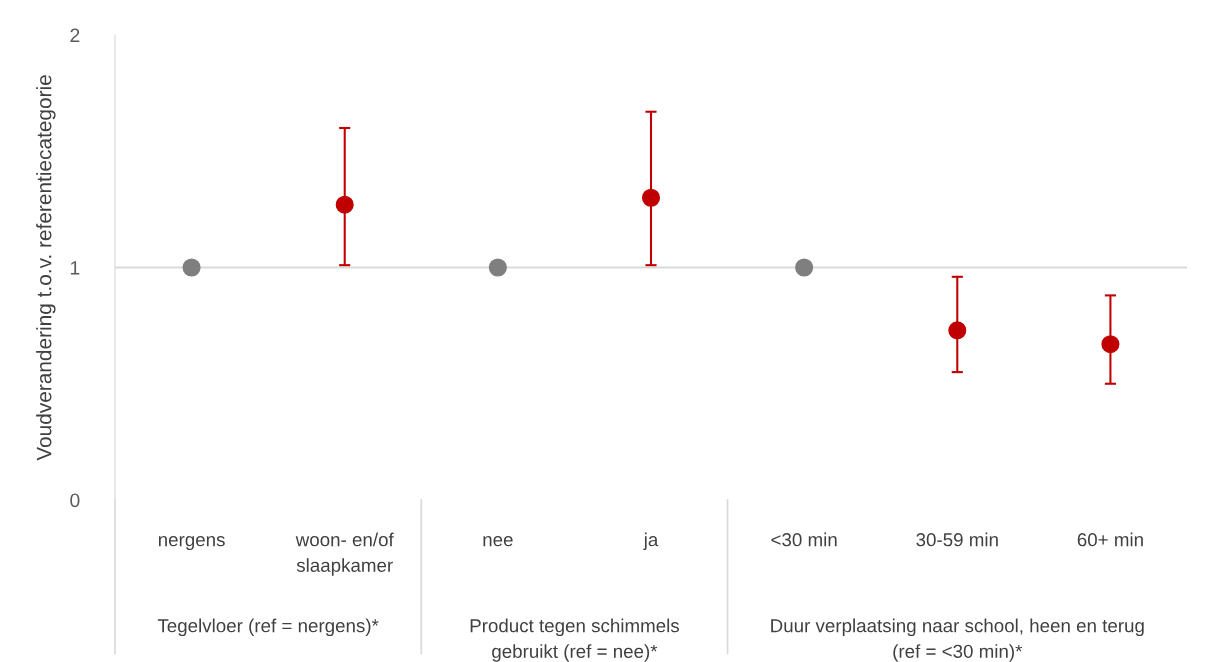  I want to click on y-axis-title: Voudverandering t.o.v. referentiecategorie, so click(46, 268).